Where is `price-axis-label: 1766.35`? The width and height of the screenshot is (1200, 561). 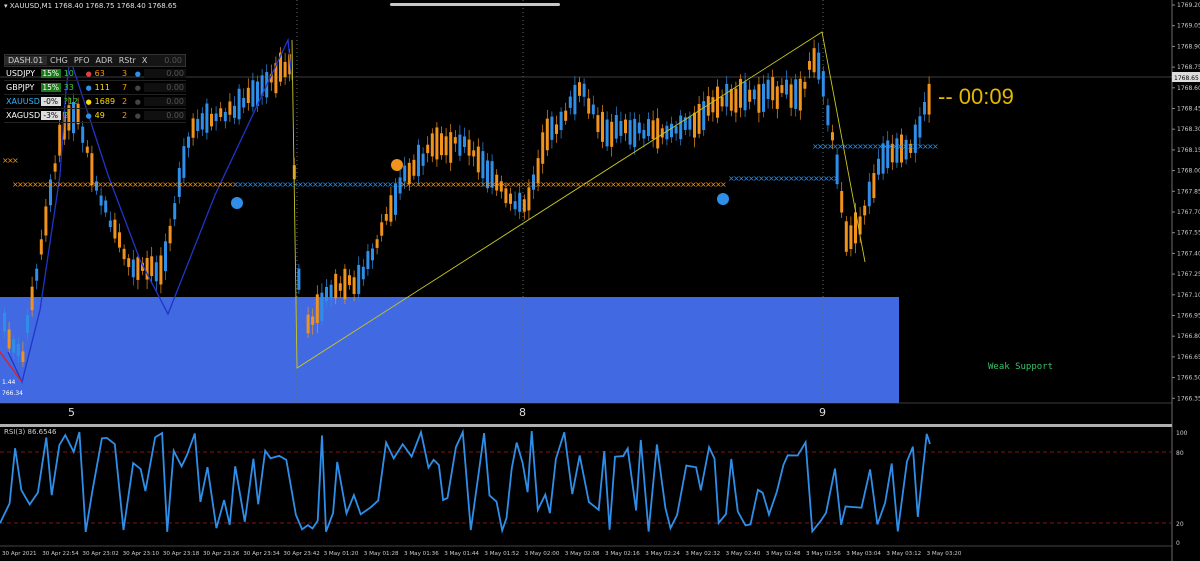 price-axis-label: 1766.35 is located at coordinates (1188, 398).